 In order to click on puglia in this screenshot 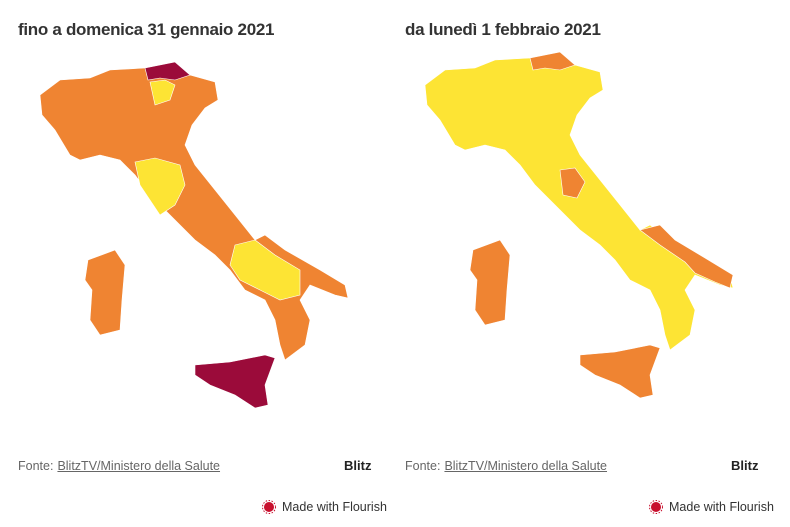, I will do `click(686, 256)`.